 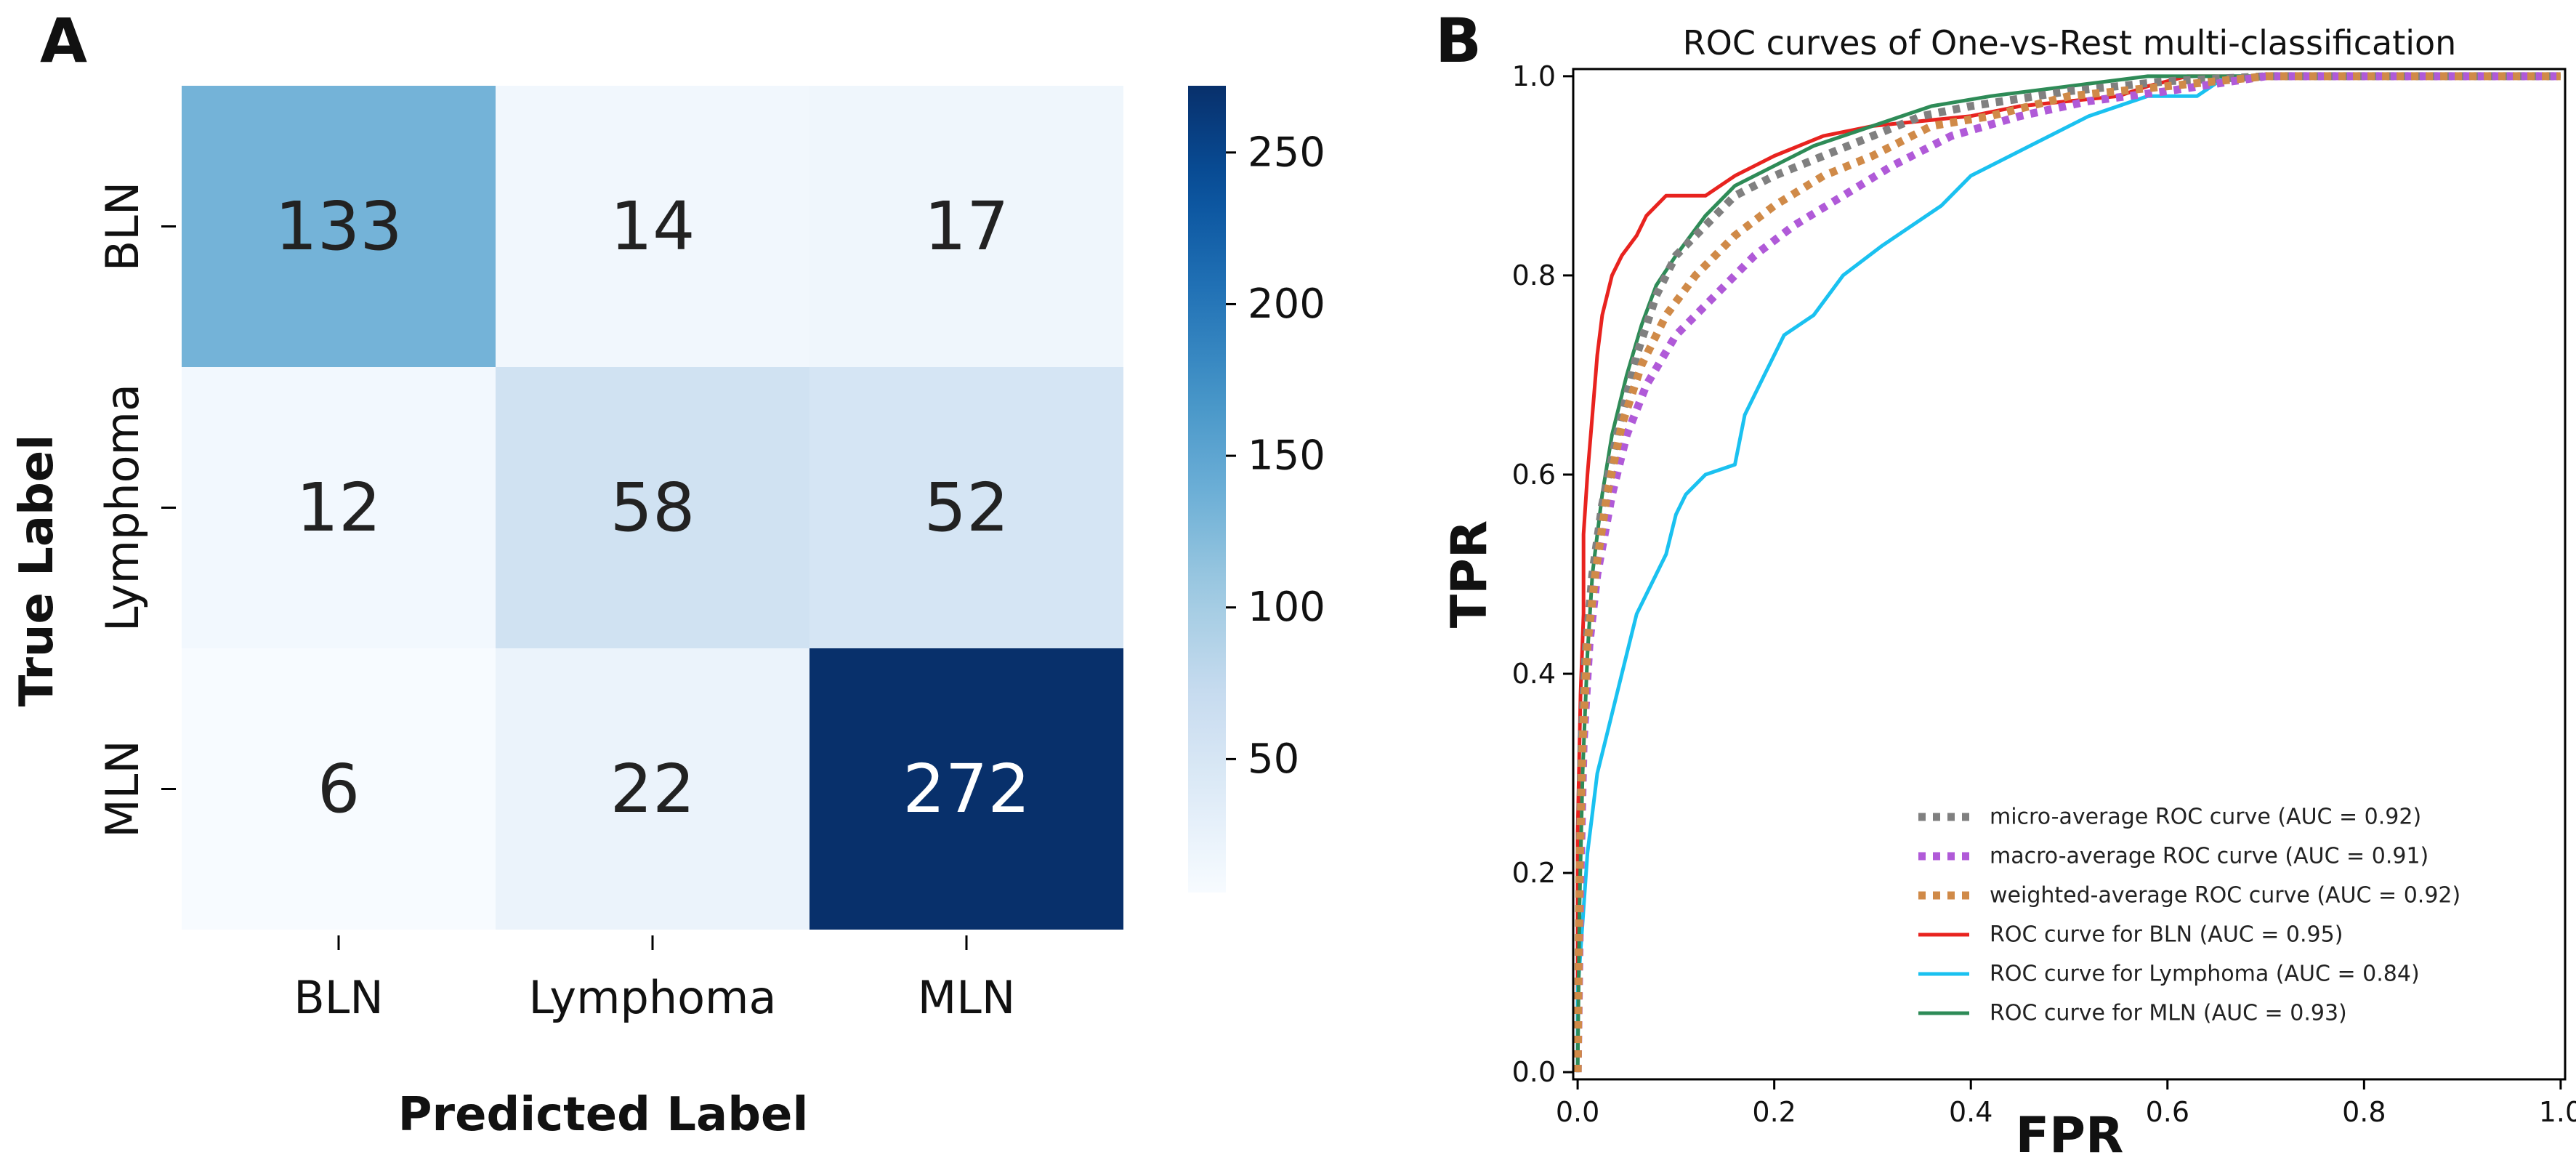 I want to click on heatmap-cell-mln-lymphoma, so click(x=653, y=789).